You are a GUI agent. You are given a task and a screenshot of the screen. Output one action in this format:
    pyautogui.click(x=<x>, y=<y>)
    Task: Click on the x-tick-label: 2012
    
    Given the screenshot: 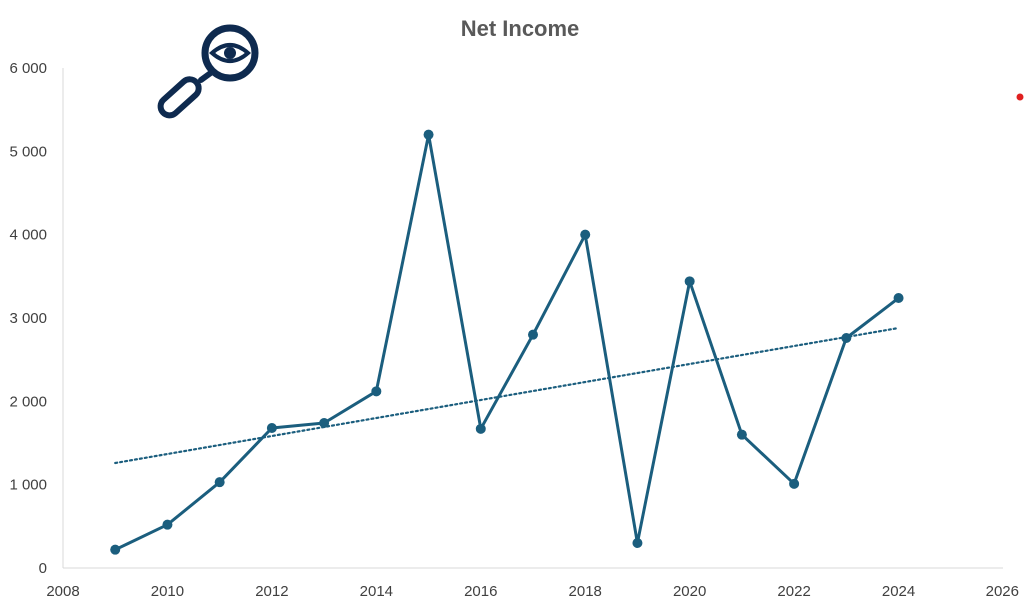 What is the action you would take?
    pyautogui.click(x=271, y=591)
    